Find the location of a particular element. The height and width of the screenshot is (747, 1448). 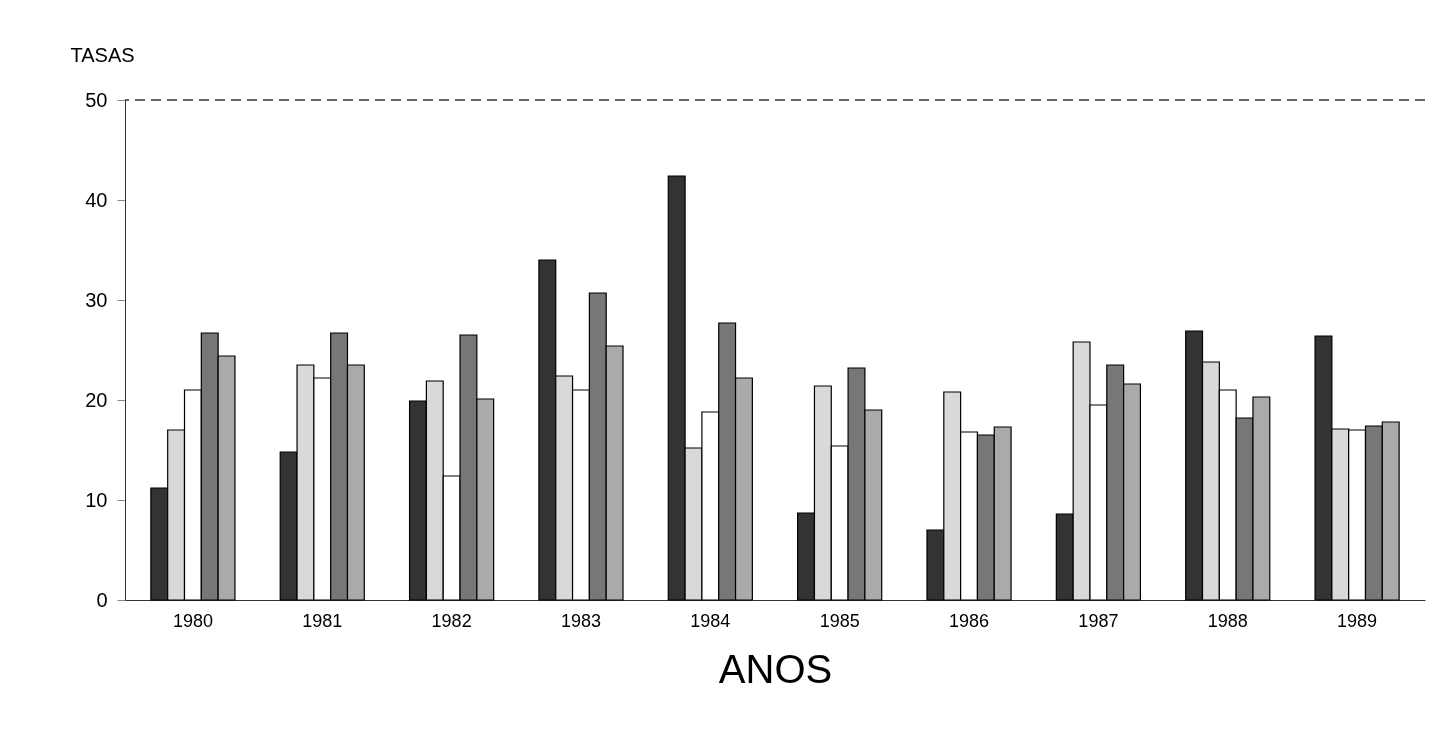

y-tick-label: 30 is located at coordinates (96, 299).